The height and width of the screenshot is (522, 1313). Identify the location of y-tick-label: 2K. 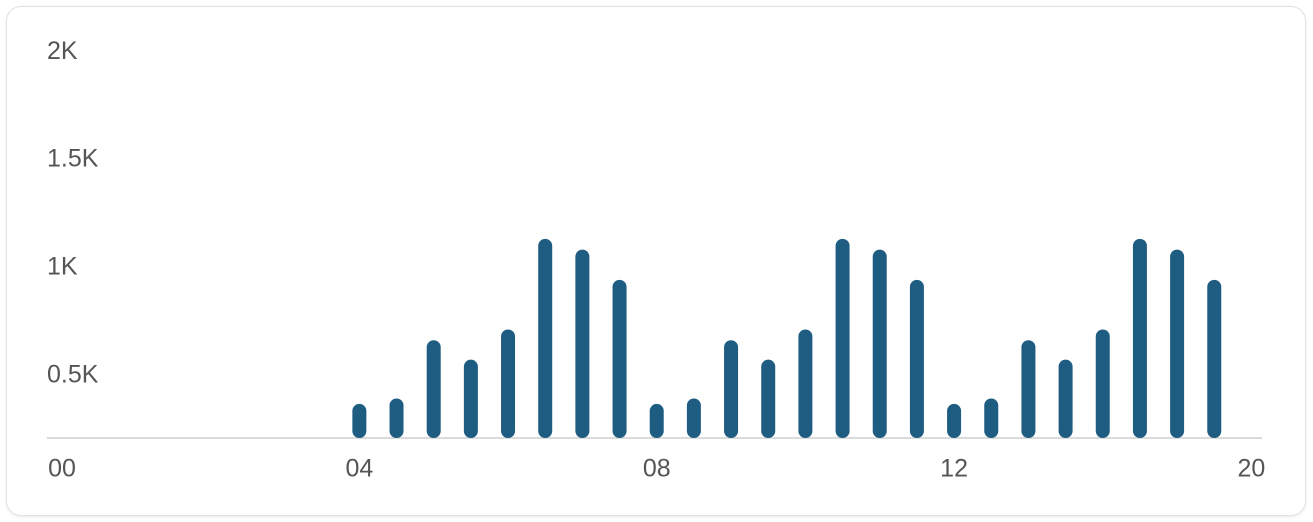
(62, 51).